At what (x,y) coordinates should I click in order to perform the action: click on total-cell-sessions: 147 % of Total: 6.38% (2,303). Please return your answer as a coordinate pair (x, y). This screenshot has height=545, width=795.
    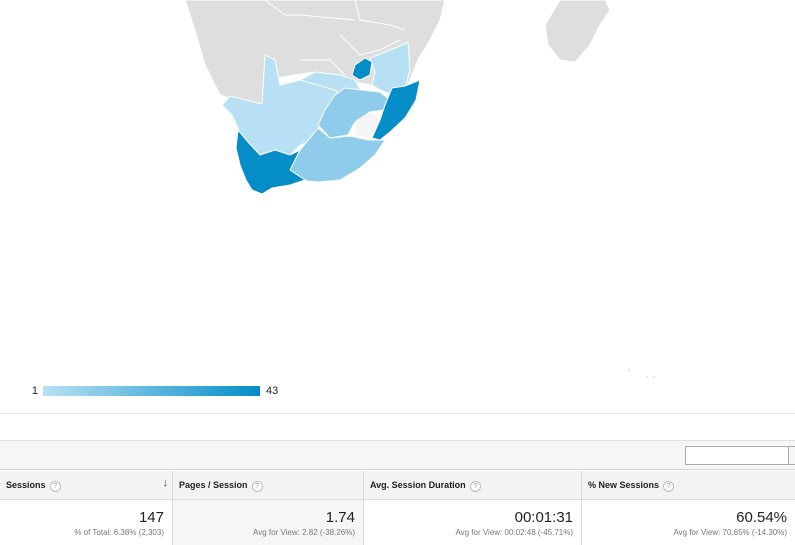
    Looking at the image, I should click on (86, 522).